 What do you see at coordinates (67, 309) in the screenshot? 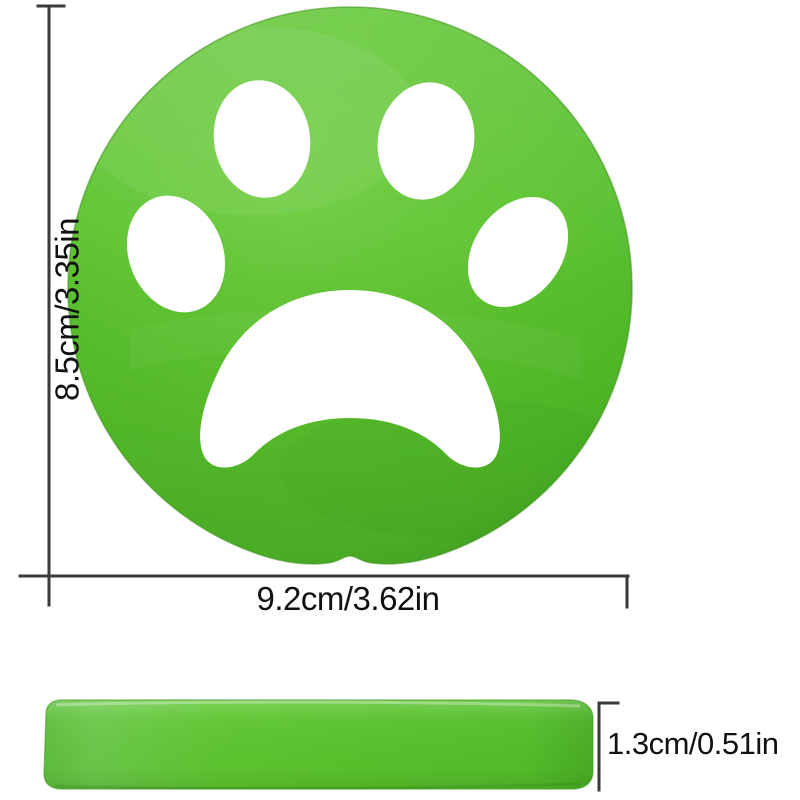
I see `height-dimension-label: 8.5cm/3.35in` at bounding box center [67, 309].